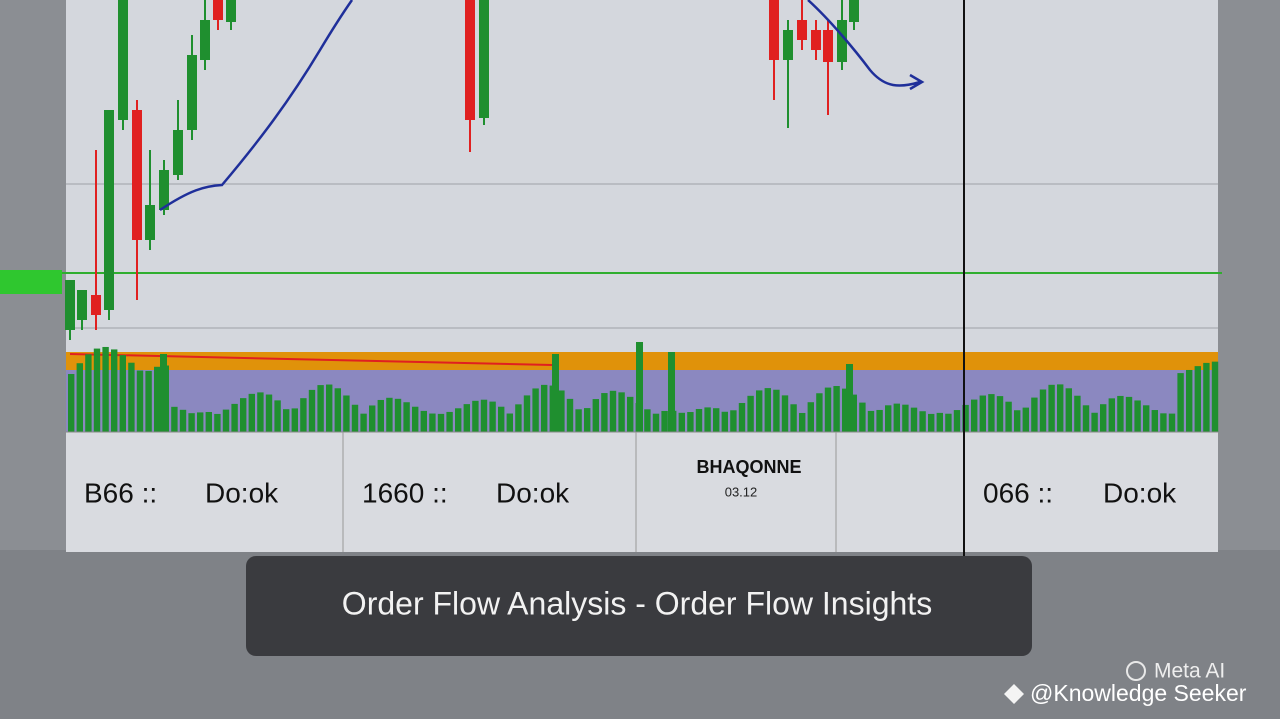  I want to click on panel-code: 1660 ::, so click(405, 492).